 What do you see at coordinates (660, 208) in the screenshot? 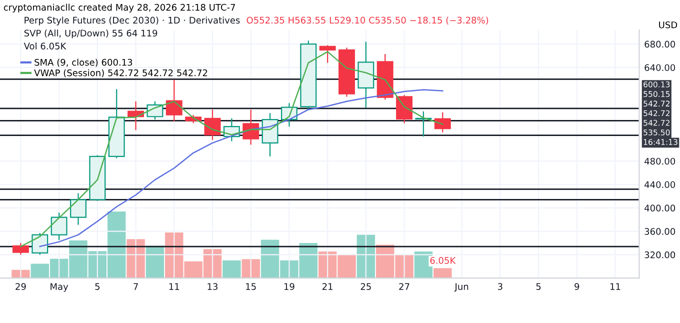
I see `y-tick-label: 400.00` at bounding box center [660, 208].